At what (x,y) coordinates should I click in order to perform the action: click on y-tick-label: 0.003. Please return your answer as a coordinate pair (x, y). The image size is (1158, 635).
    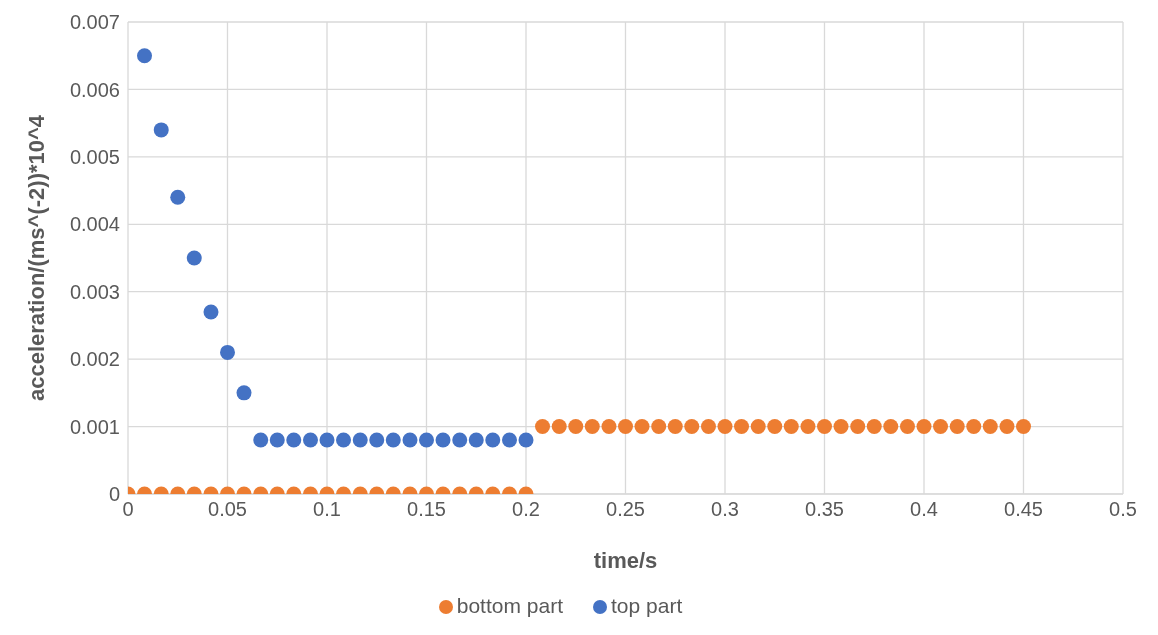
    Looking at the image, I should click on (94, 291).